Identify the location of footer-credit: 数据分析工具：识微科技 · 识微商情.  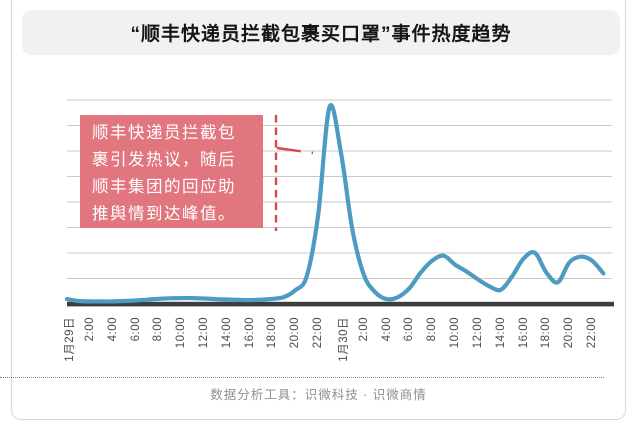
(318, 395).